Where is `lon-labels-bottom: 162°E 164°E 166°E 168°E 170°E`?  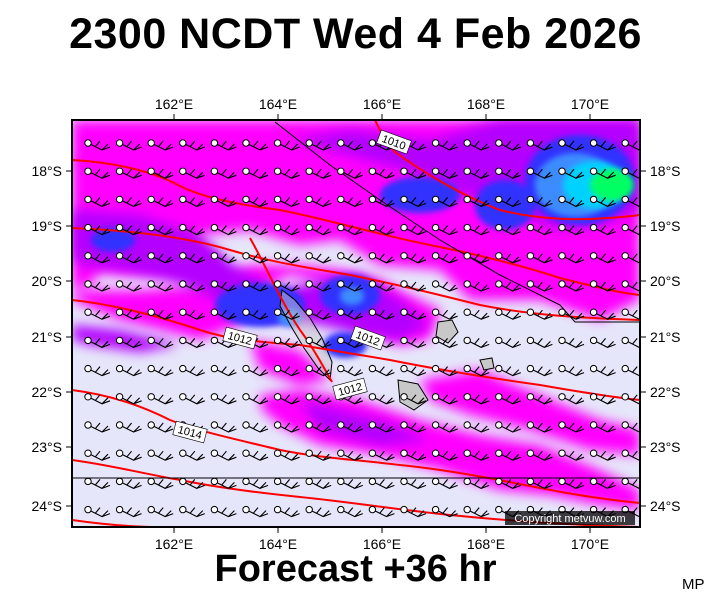 lon-labels-bottom: 162°E 164°E 166°E 168°E 170°E is located at coordinates (382, 544).